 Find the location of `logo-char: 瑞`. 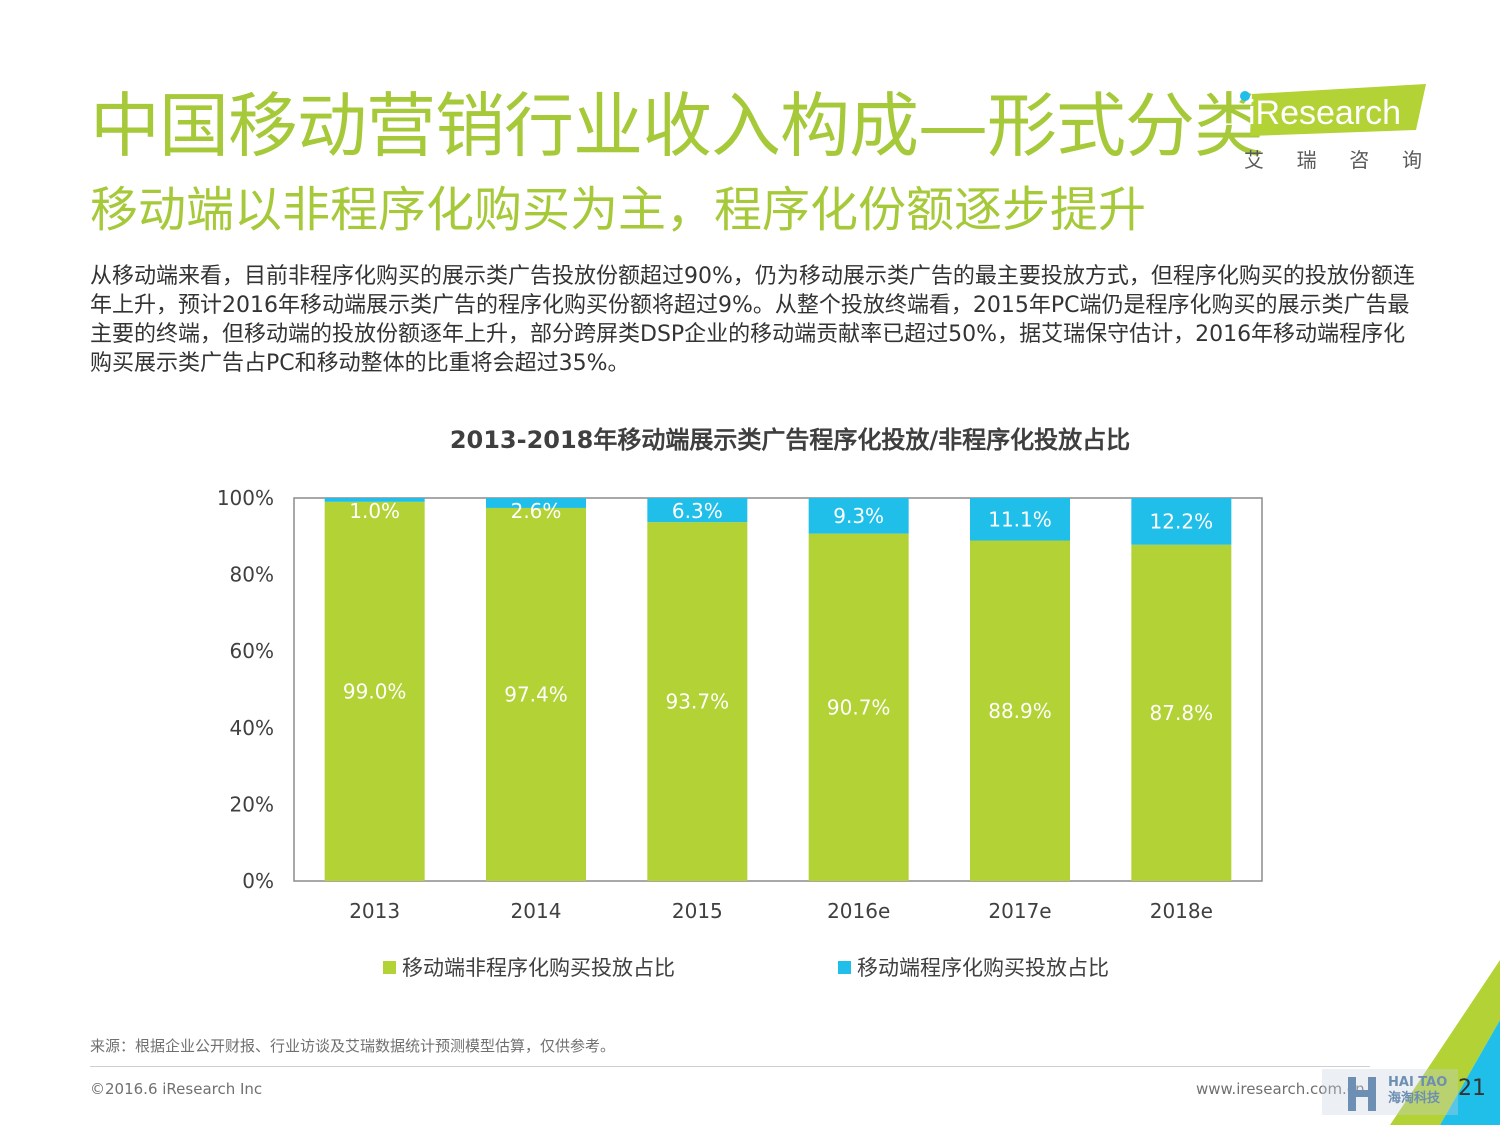

logo-char: 瑞 is located at coordinates (1306, 160).